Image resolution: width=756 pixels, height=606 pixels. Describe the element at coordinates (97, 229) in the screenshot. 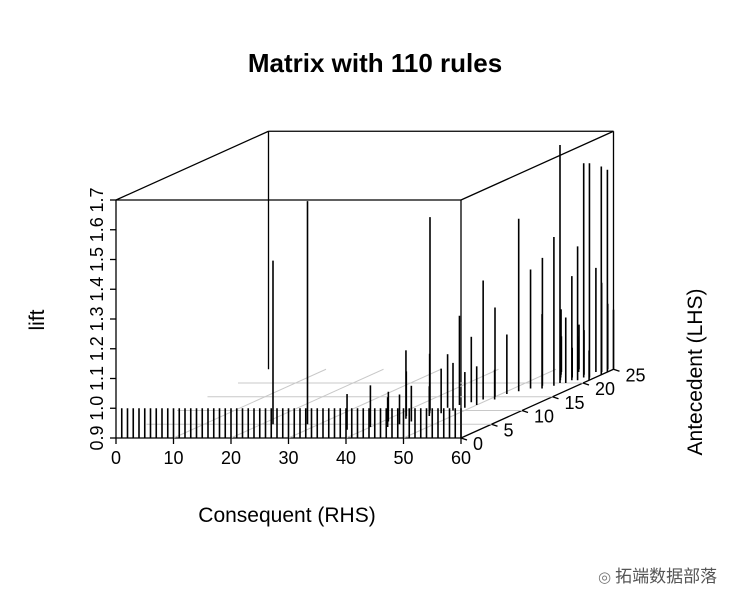

I see `z-tick-label: 1.6` at that location.